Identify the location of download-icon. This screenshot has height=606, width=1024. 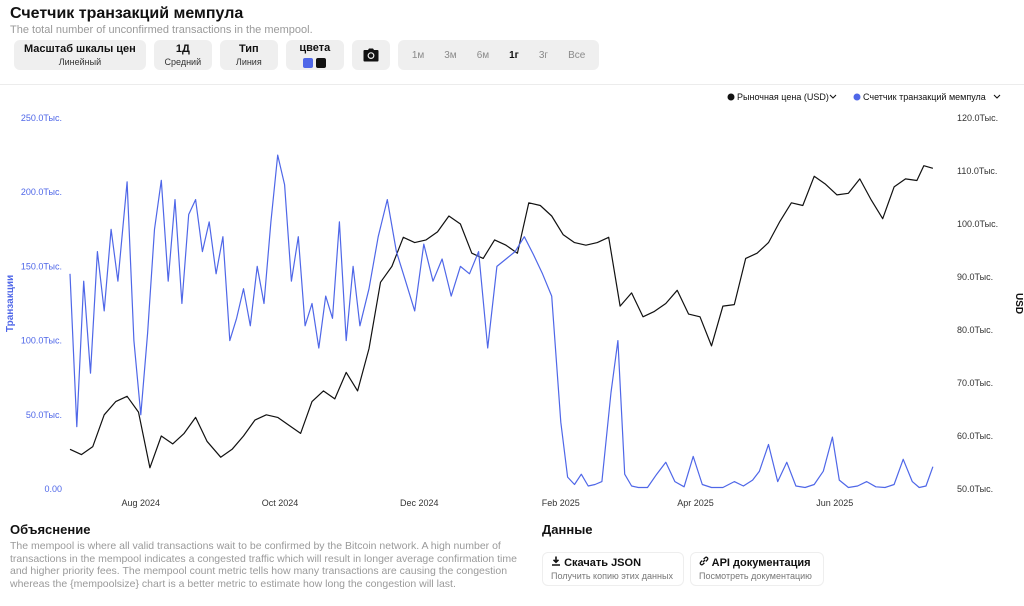
(556, 561).